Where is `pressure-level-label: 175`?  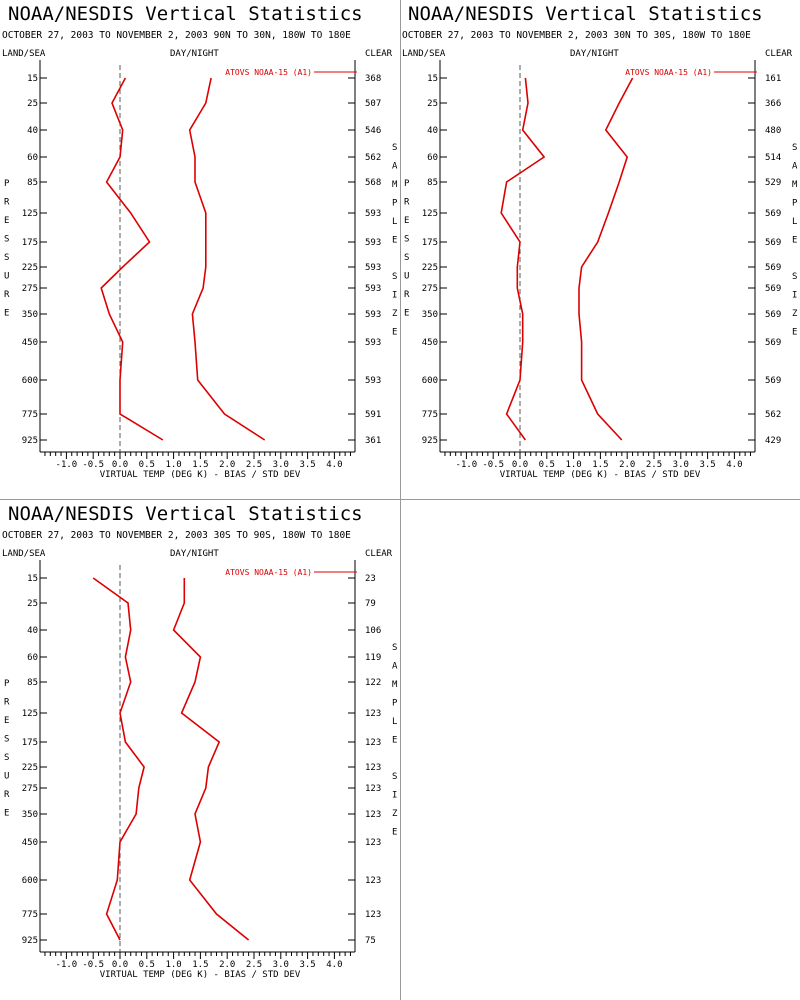
pressure-level-label: 175 is located at coordinates (430, 243).